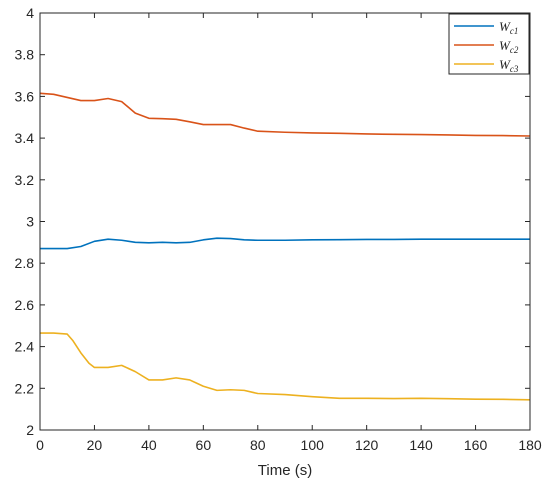 Image resolution: width=550 pixels, height=489 pixels. I want to click on x-axis-title: Time (s), so click(285, 470).